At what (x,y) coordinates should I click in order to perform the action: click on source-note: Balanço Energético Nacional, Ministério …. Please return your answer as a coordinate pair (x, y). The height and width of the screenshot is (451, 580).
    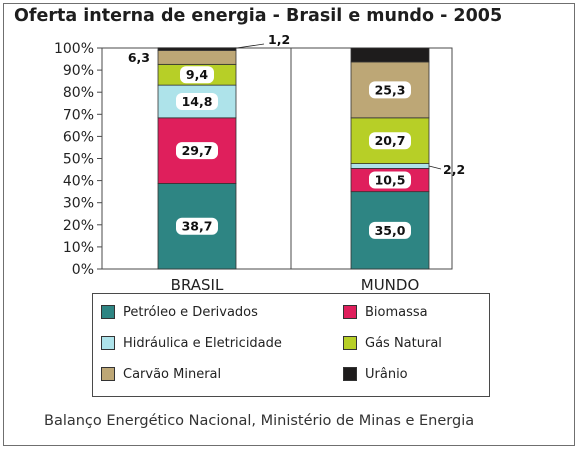
    Looking at the image, I should click on (259, 421).